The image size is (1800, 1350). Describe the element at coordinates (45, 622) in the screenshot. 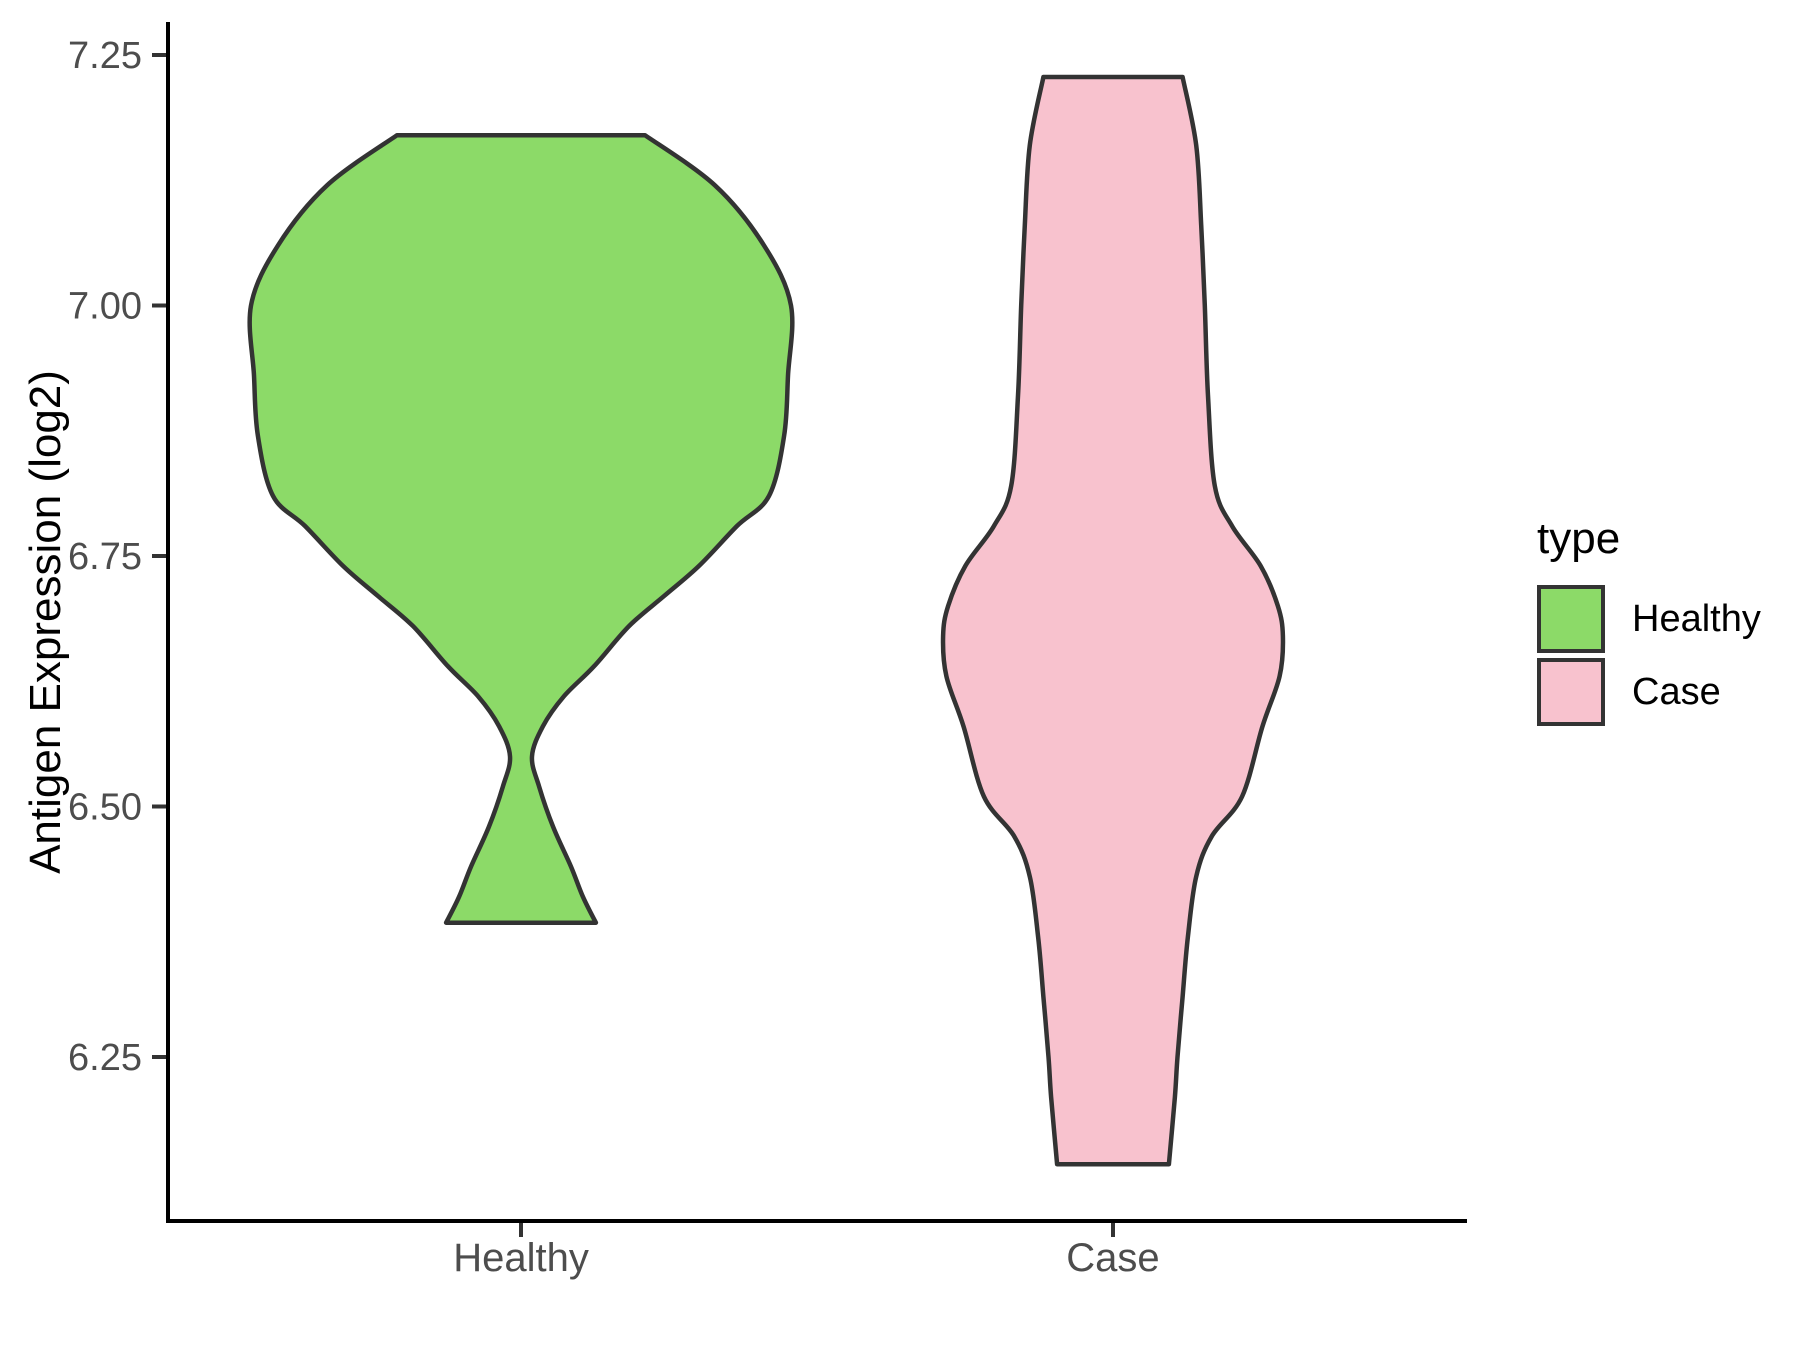

I see `y-axis-title: Antigen Expression (log2)` at that location.